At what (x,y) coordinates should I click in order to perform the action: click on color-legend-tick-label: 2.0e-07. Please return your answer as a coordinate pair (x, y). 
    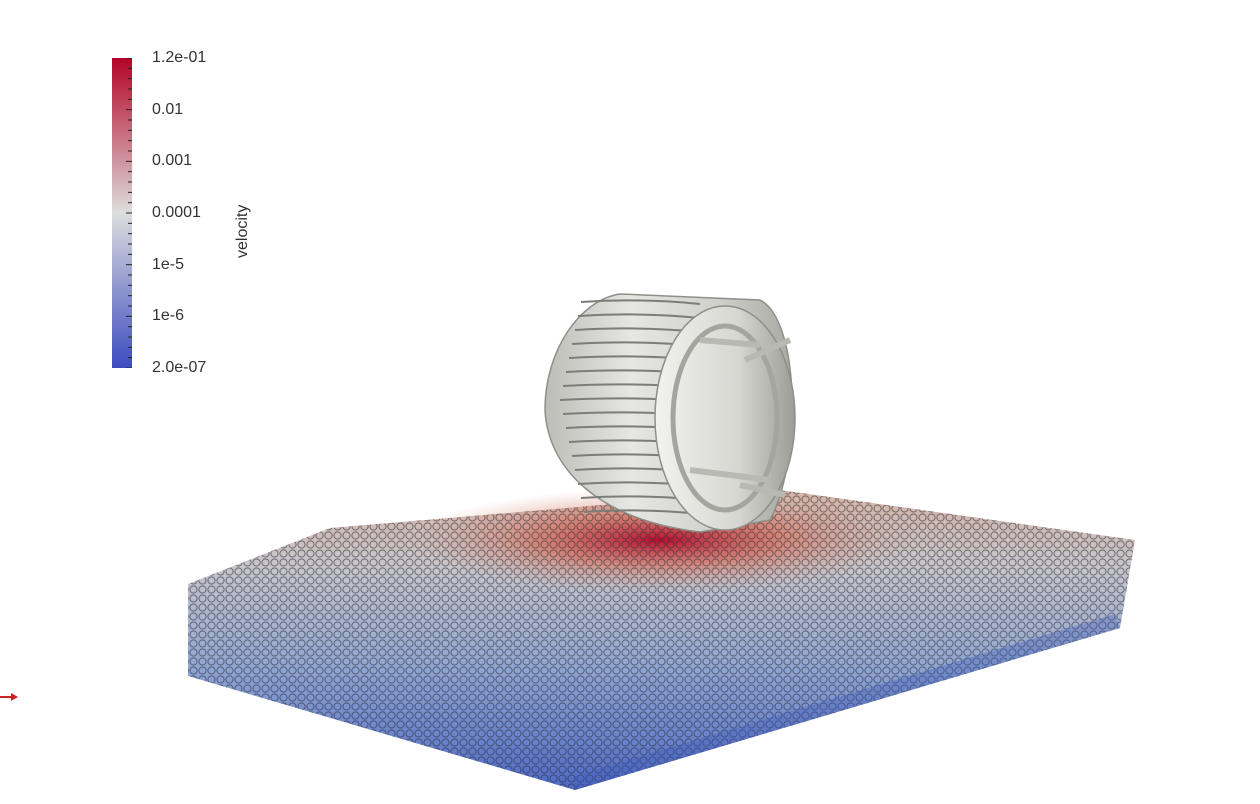
    Looking at the image, I should click on (179, 367).